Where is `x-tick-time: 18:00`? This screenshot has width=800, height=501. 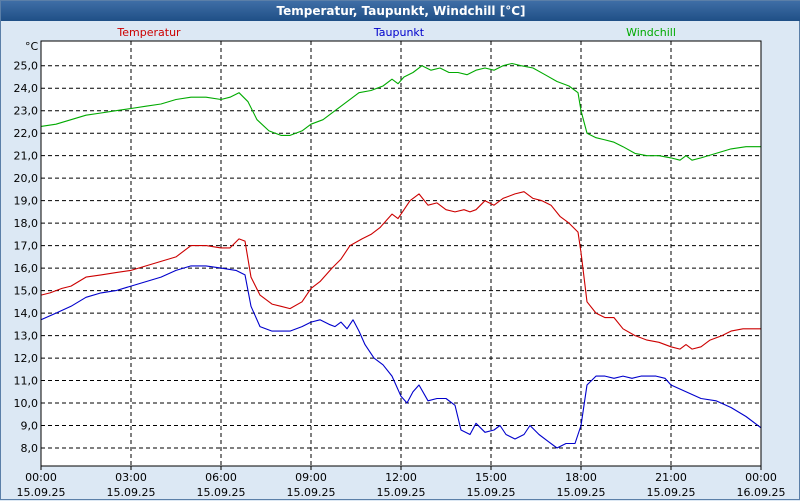
x-tick-time: 18:00 is located at coordinates (581, 477).